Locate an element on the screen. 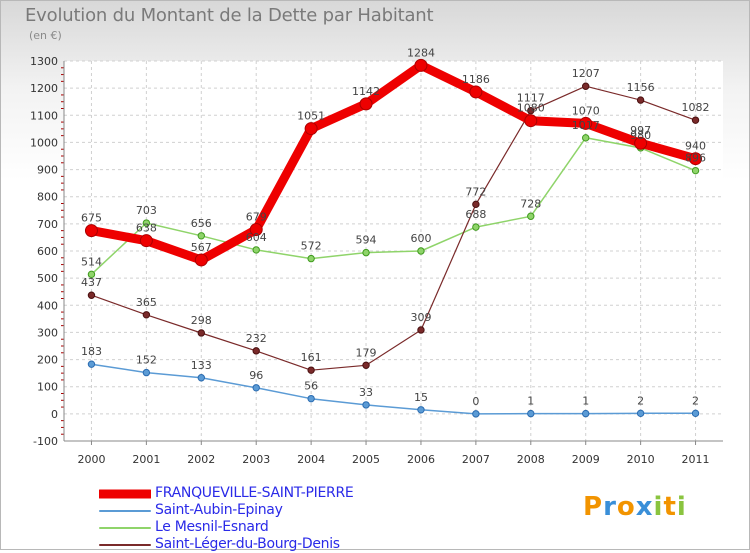 The width and height of the screenshot is (750, 553). legend-item-le-mesnil: Le Mesnil-Esnard is located at coordinates (226, 527).